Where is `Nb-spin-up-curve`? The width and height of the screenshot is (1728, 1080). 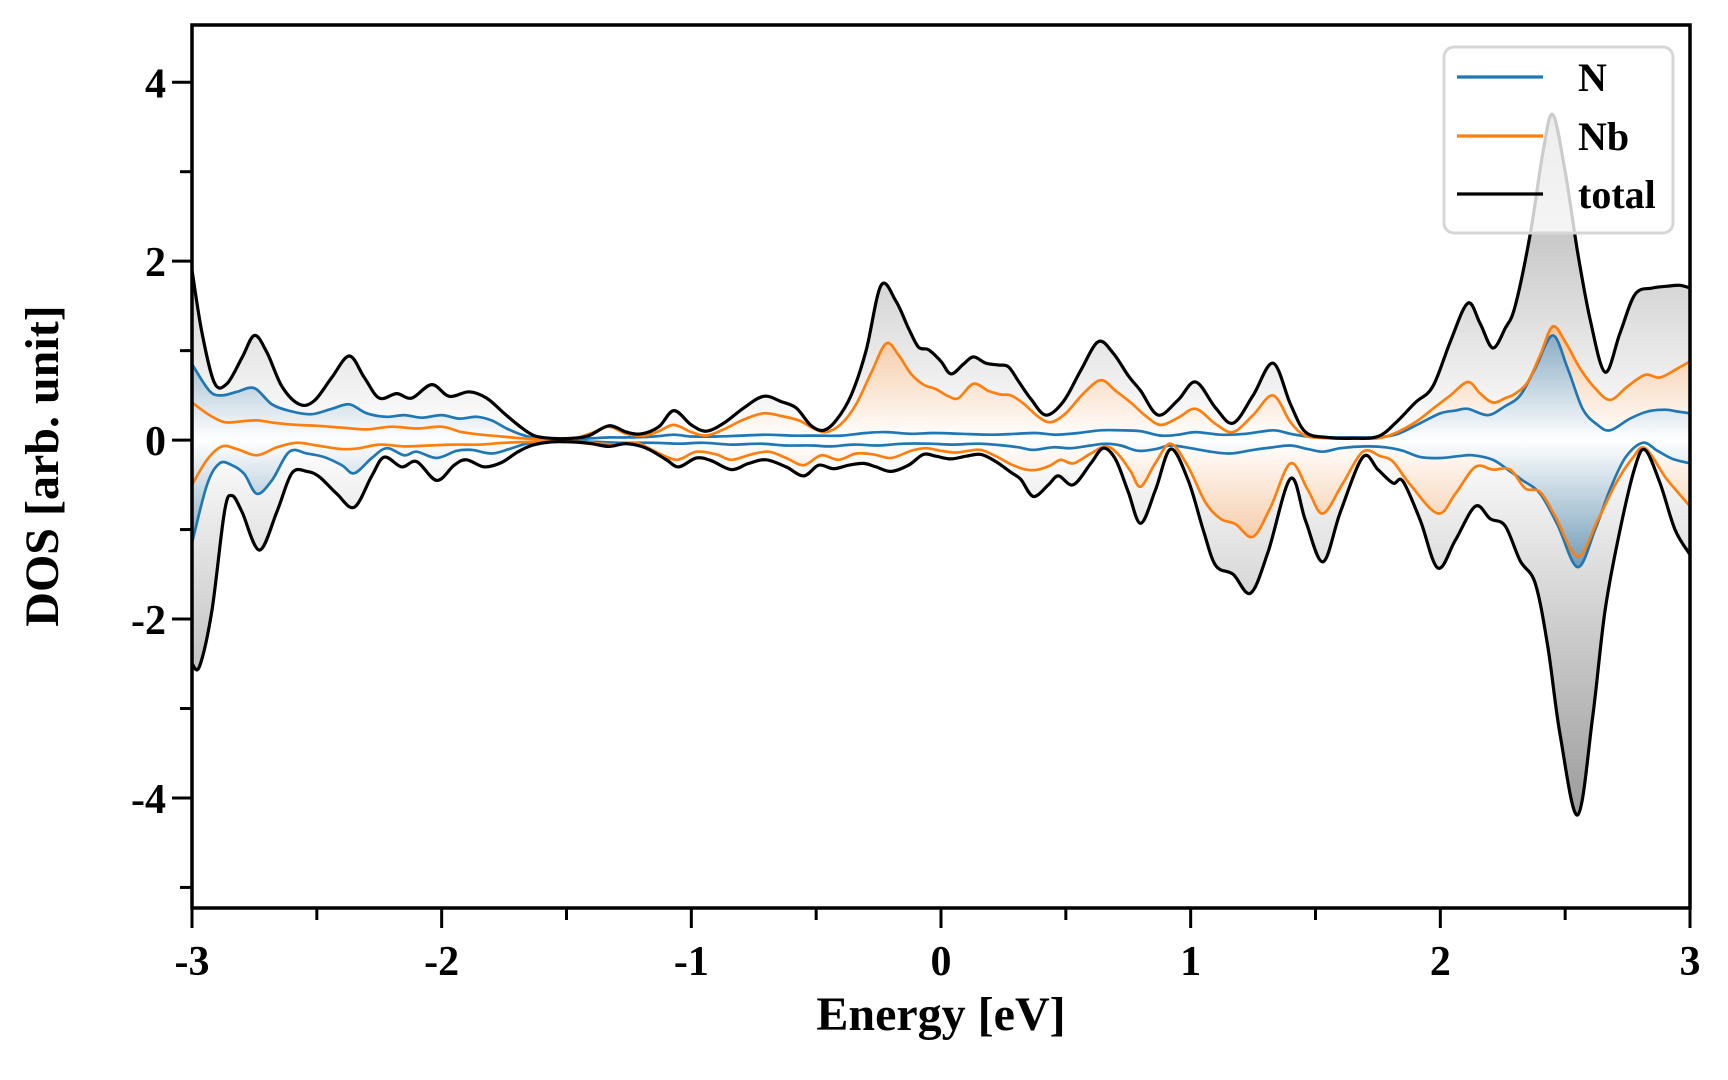 Nb-spin-up-curve is located at coordinates (941, 383).